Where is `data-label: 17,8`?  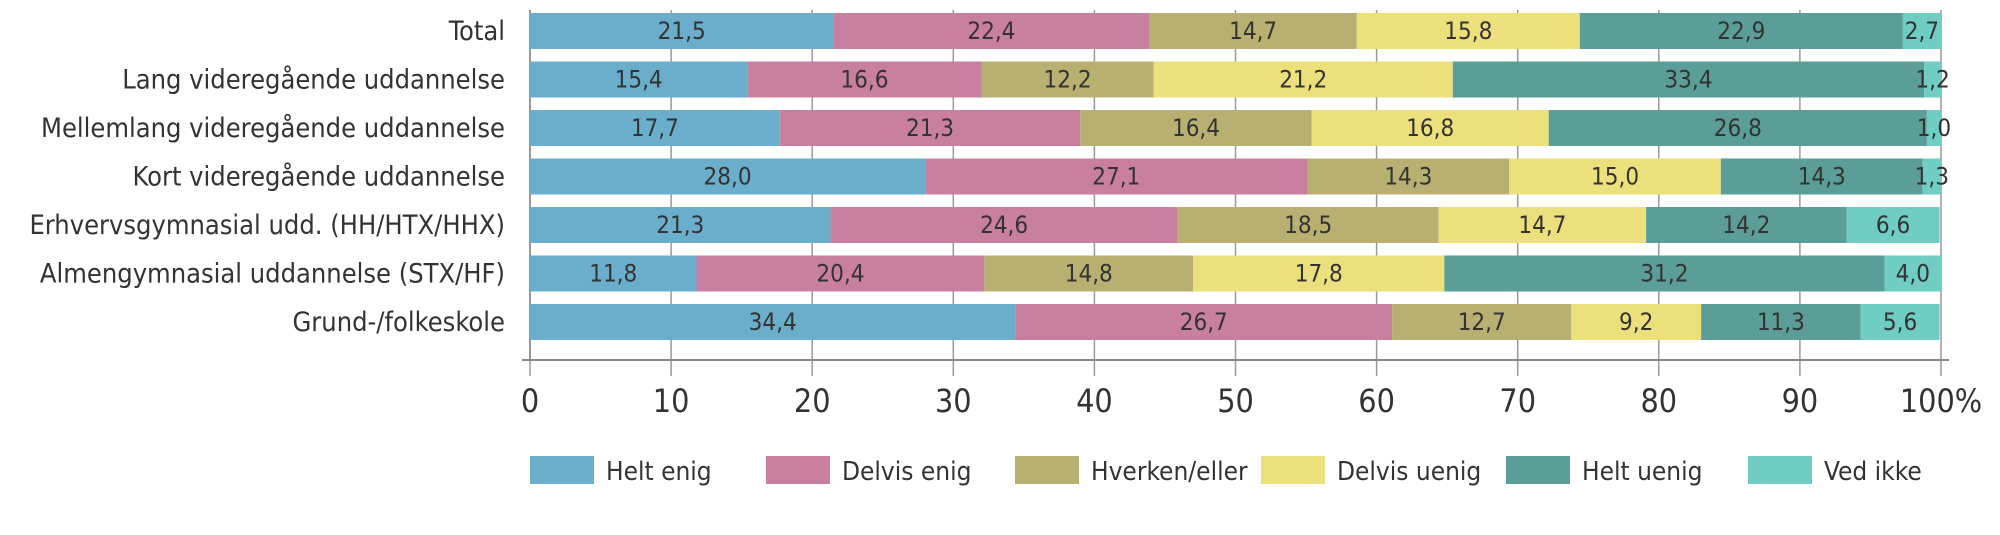 data-label: 17,8 is located at coordinates (1319, 274).